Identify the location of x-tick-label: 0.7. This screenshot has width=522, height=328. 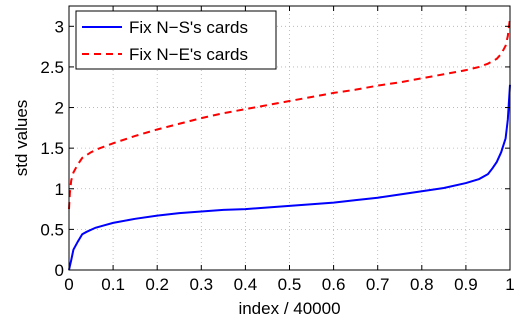
(378, 284).